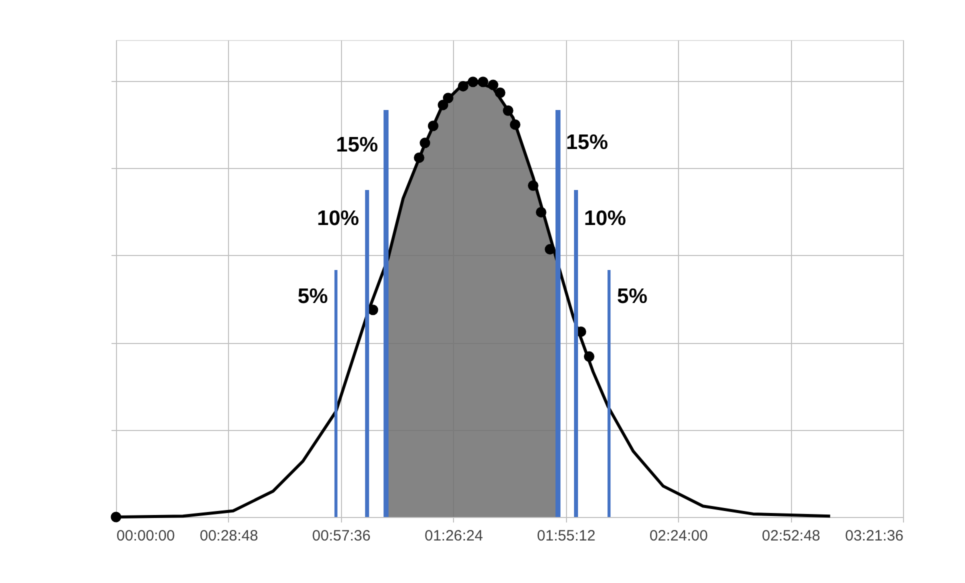  I want to click on x-tick-label: 00:00:00, so click(145, 536).